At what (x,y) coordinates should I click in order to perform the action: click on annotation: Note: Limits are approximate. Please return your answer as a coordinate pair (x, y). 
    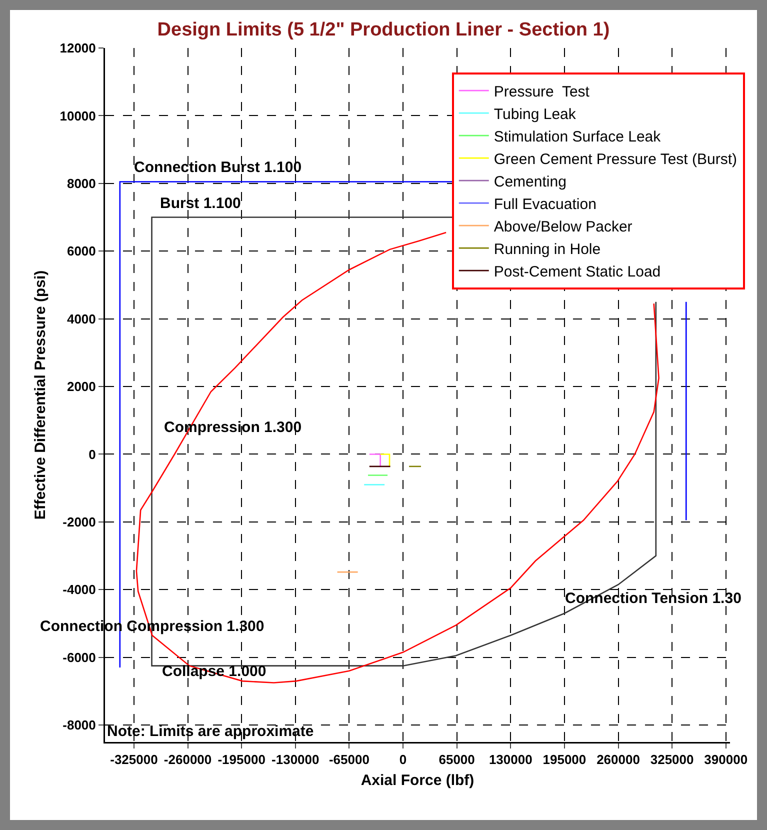
    Looking at the image, I should click on (210, 731).